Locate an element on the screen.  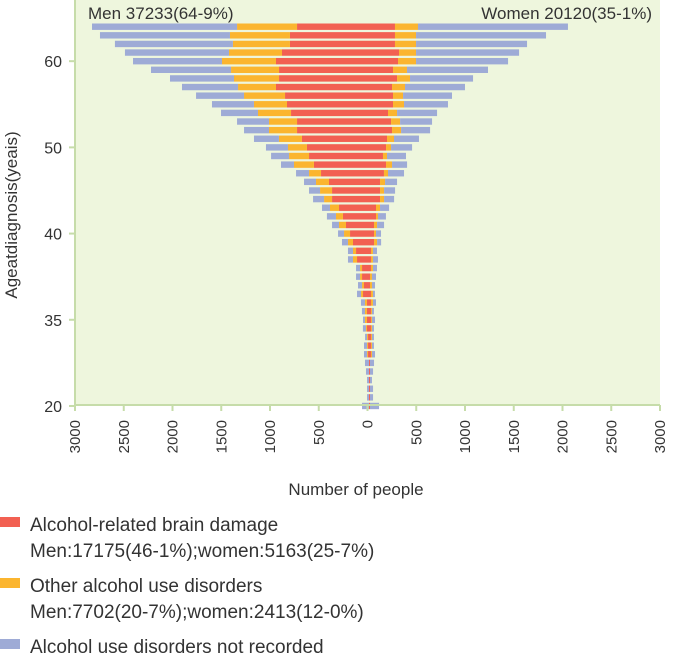
x-tick-label: 2000 is located at coordinates (173, 436).